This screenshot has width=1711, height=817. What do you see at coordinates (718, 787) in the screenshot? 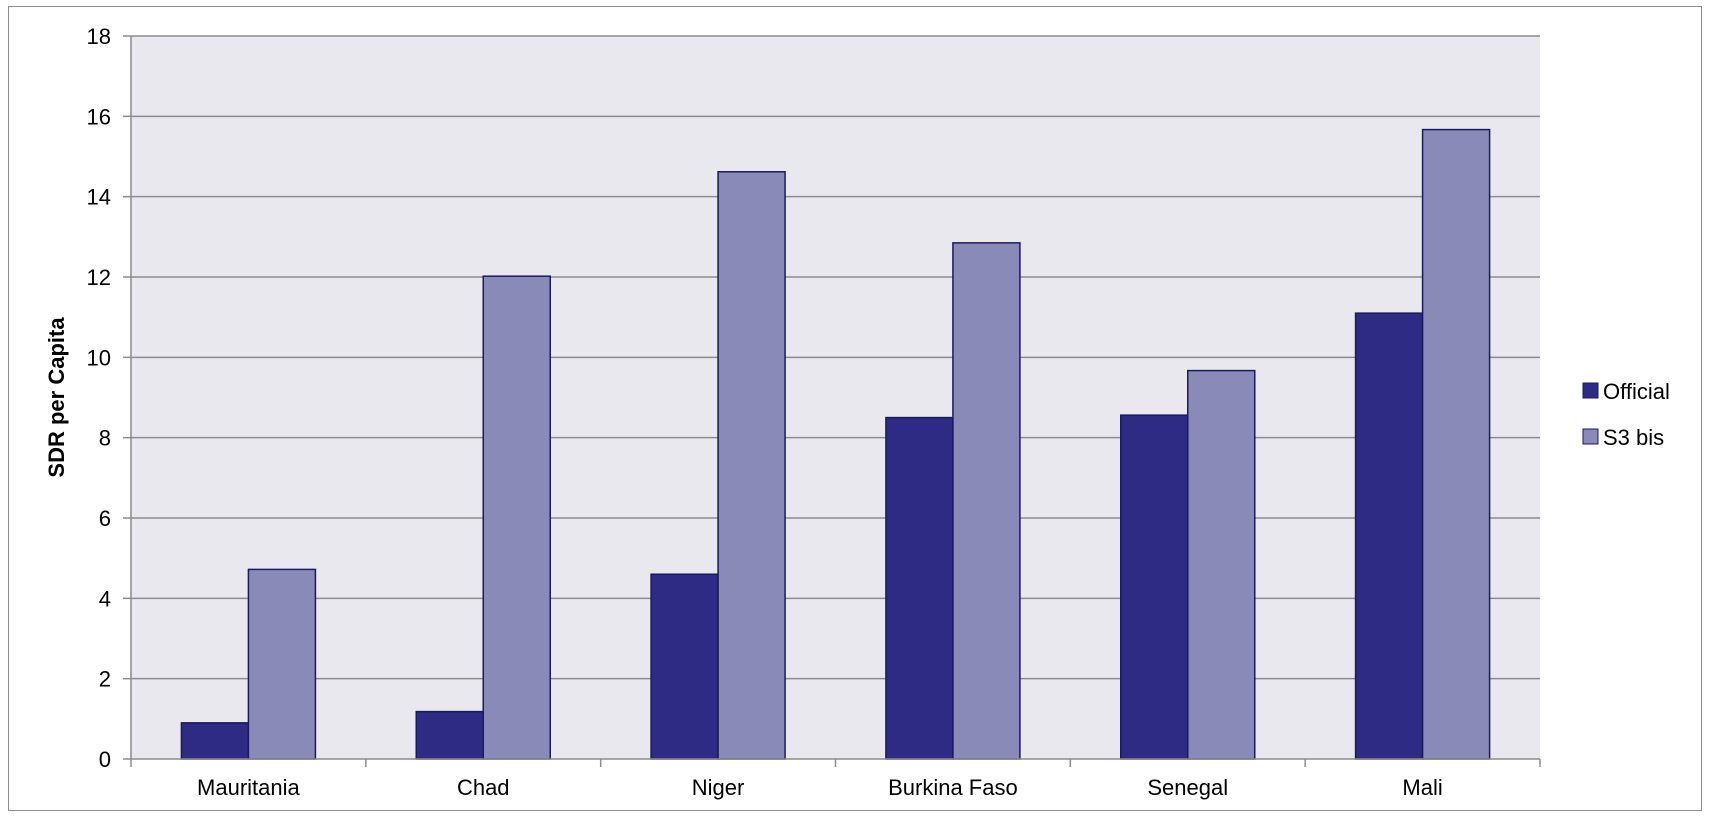
I see `x-tick-label: Niger` at bounding box center [718, 787].